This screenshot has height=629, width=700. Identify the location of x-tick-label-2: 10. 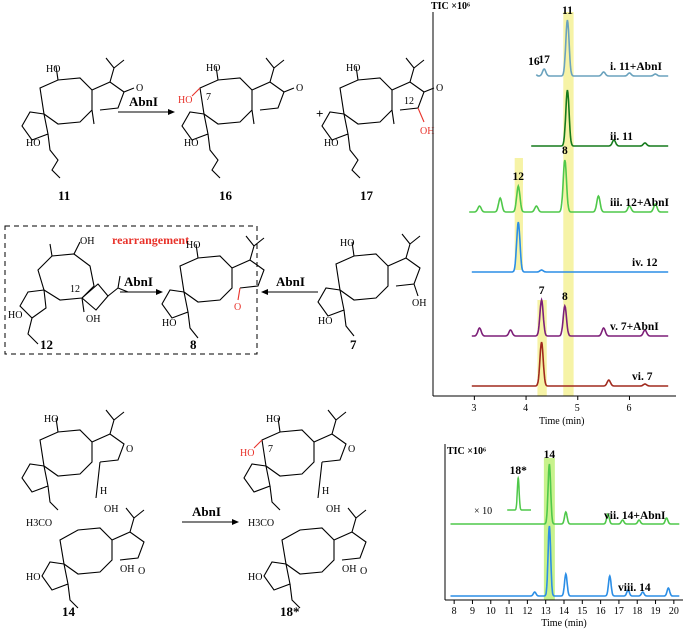
(491, 611).